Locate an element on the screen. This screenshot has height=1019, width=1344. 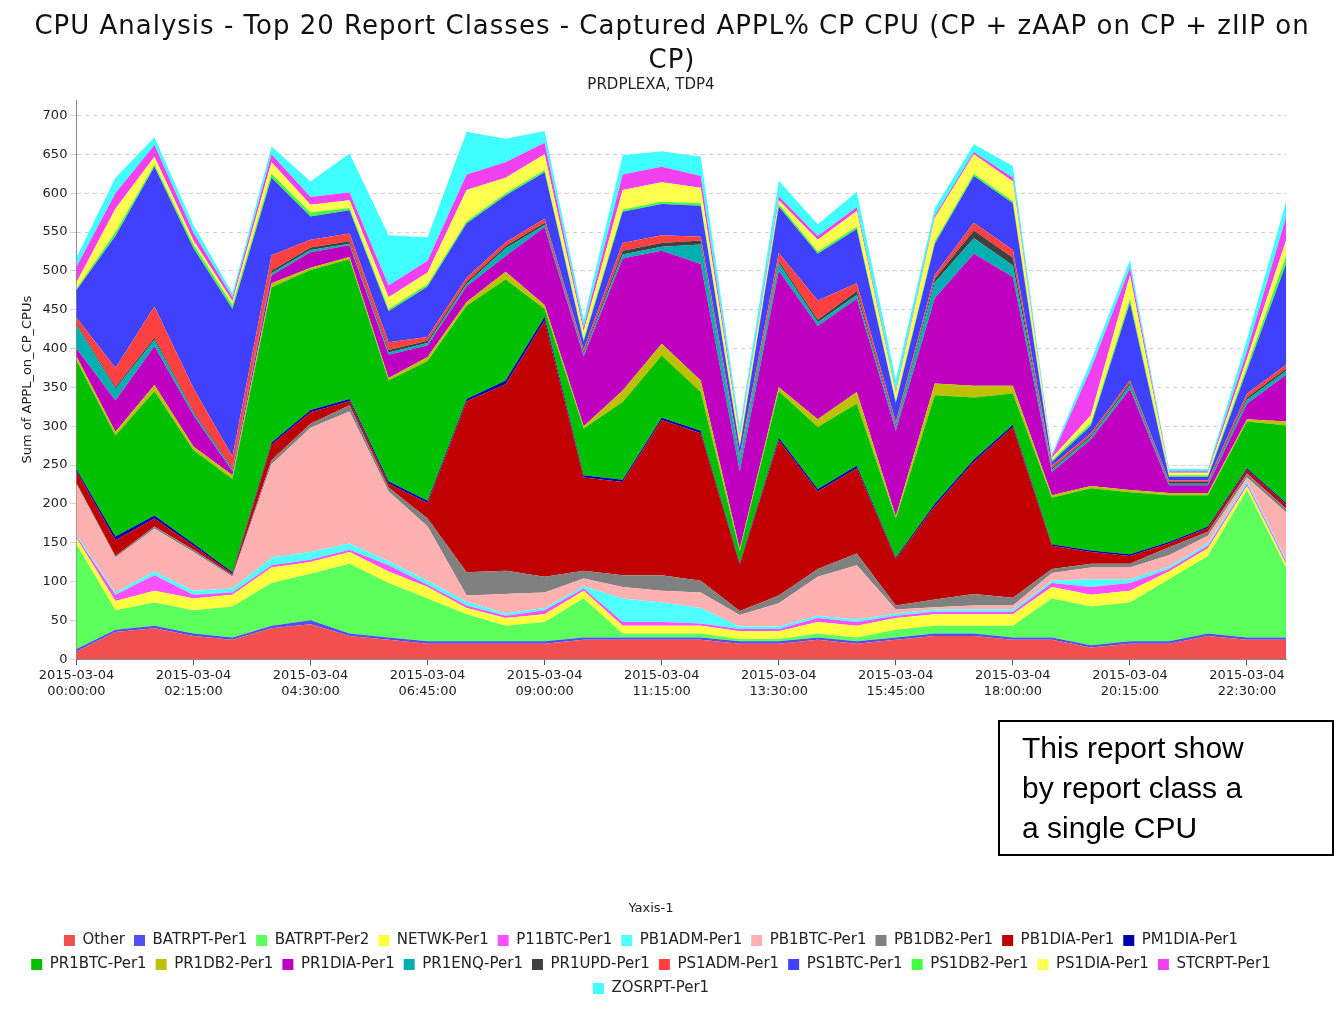
legend-label: NETWK-Per1 is located at coordinates (442, 939).